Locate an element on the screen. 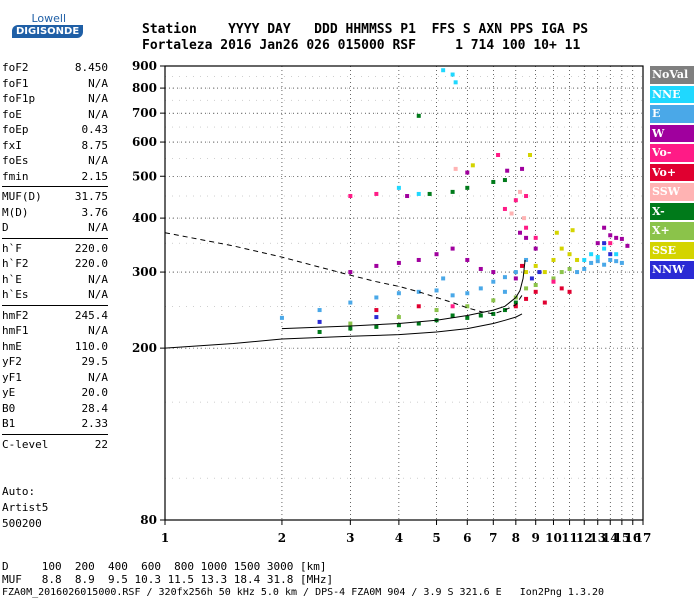 Image resolution: width=700 pixels, height=600 pixels. param-name: foF1p is located at coordinates (19, 98).